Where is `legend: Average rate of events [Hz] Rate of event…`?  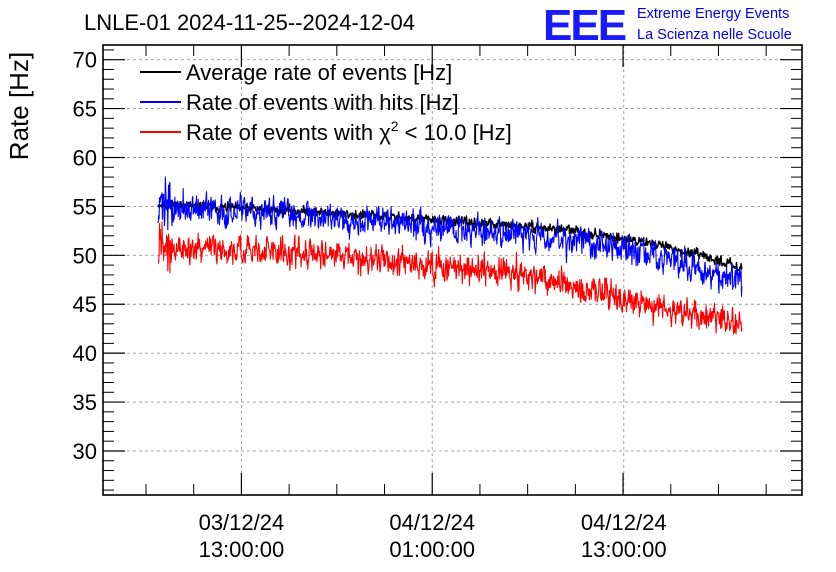 legend: Average rate of events [Hz] Rate of event… is located at coordinates (326, 102).